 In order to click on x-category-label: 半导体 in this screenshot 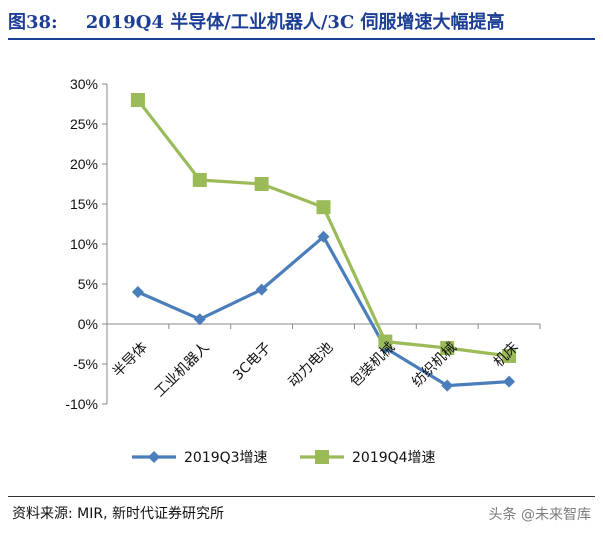, I will do `click(130, 360)`.